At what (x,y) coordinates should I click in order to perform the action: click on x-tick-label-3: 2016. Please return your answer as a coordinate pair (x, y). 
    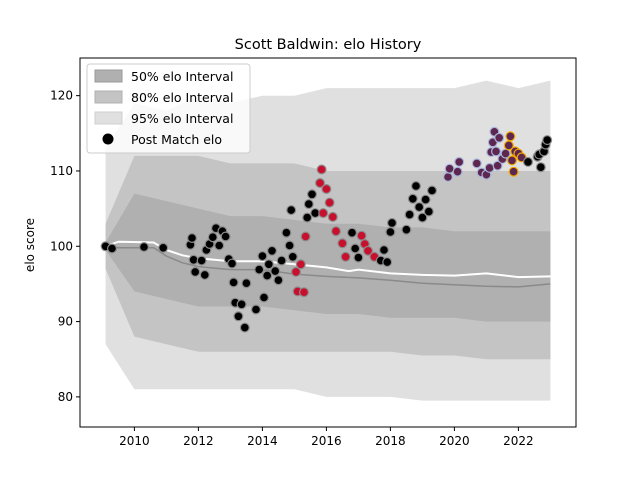
    Looking at the image, I should click on (326, 441).